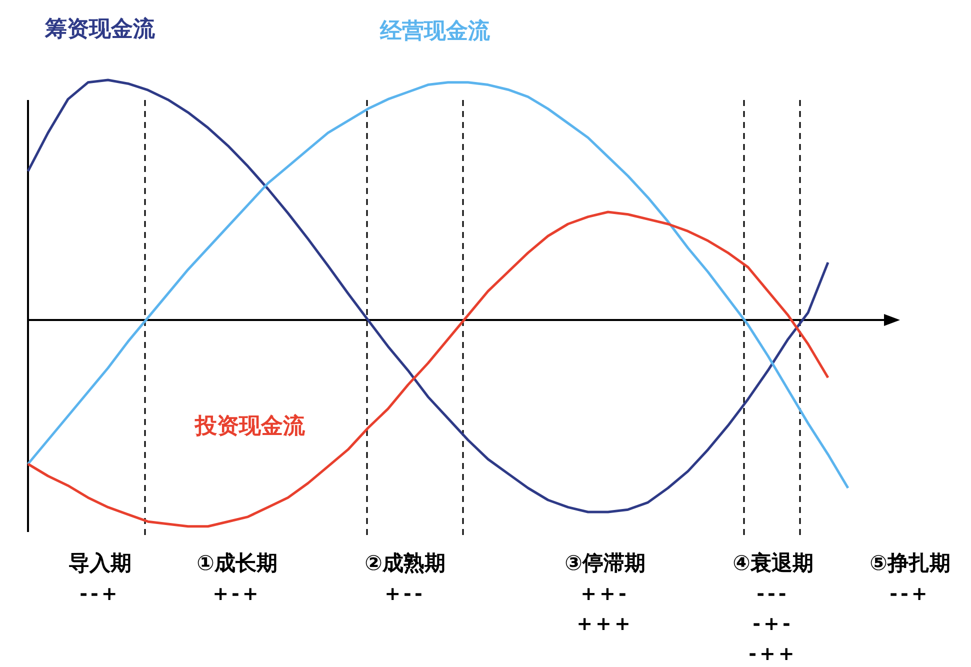 This screenshot has height=667, width=971. What do you see at coordinates (405, 578) in the screenshot?
I see `text: ②成熟期 +--` at bounding box center [405, 578].